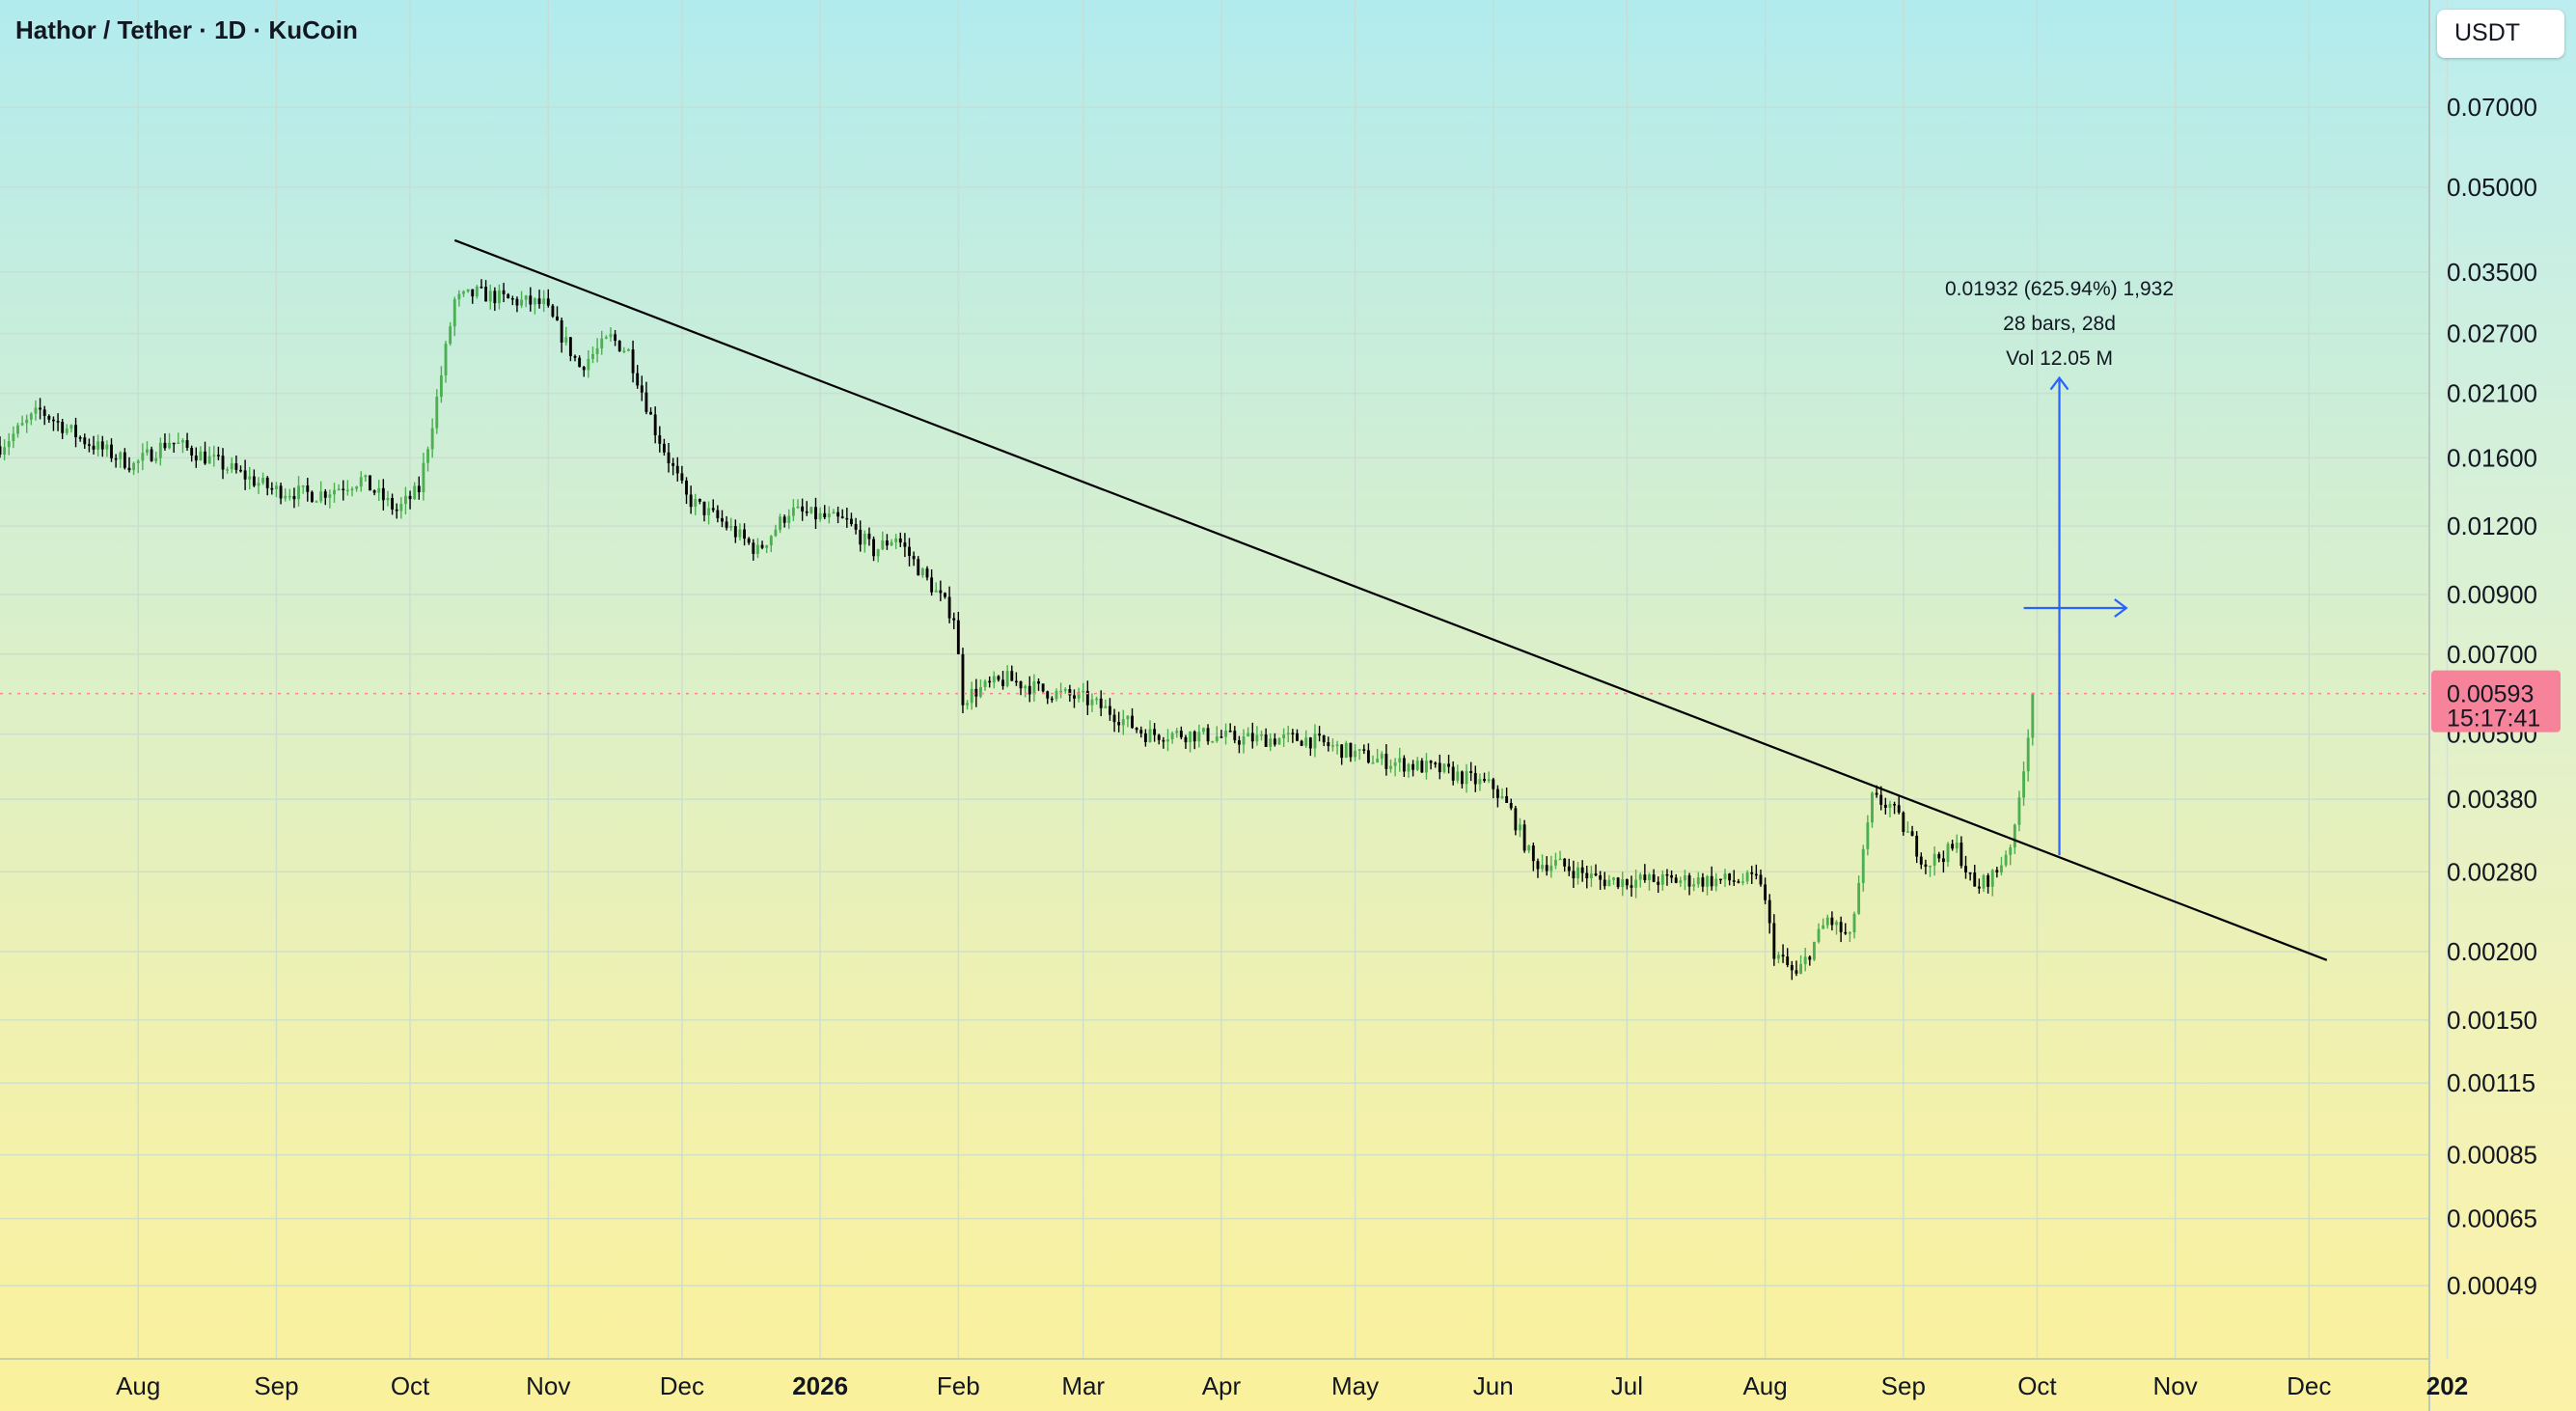 The width and height of the screenshot is (2576, 1411). I want to click on x-tick-label: Jul, so click(1627, 1385).